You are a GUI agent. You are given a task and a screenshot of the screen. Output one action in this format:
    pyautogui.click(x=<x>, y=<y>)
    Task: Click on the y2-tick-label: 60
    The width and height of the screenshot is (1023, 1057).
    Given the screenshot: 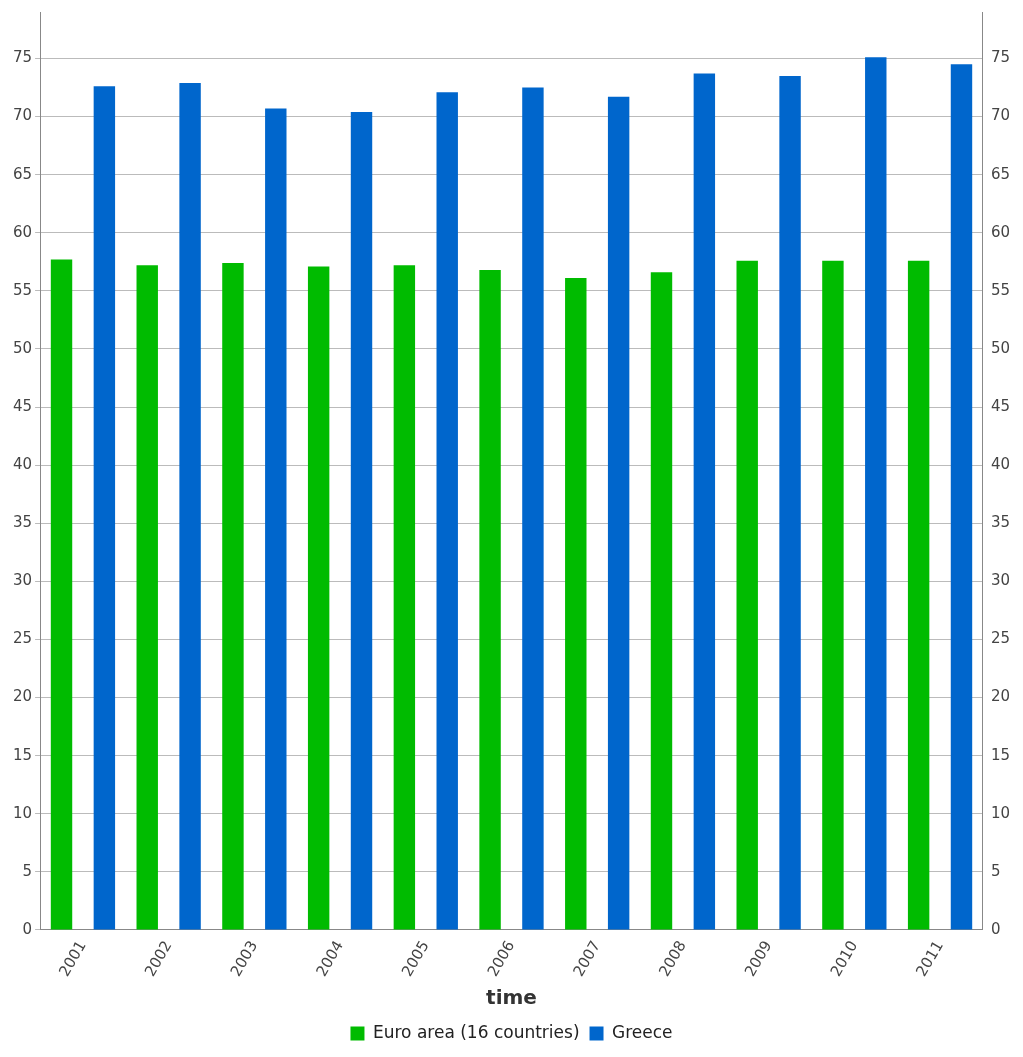 What is the action you would take?
    pyautogui.click(x=1000, y=231)
    